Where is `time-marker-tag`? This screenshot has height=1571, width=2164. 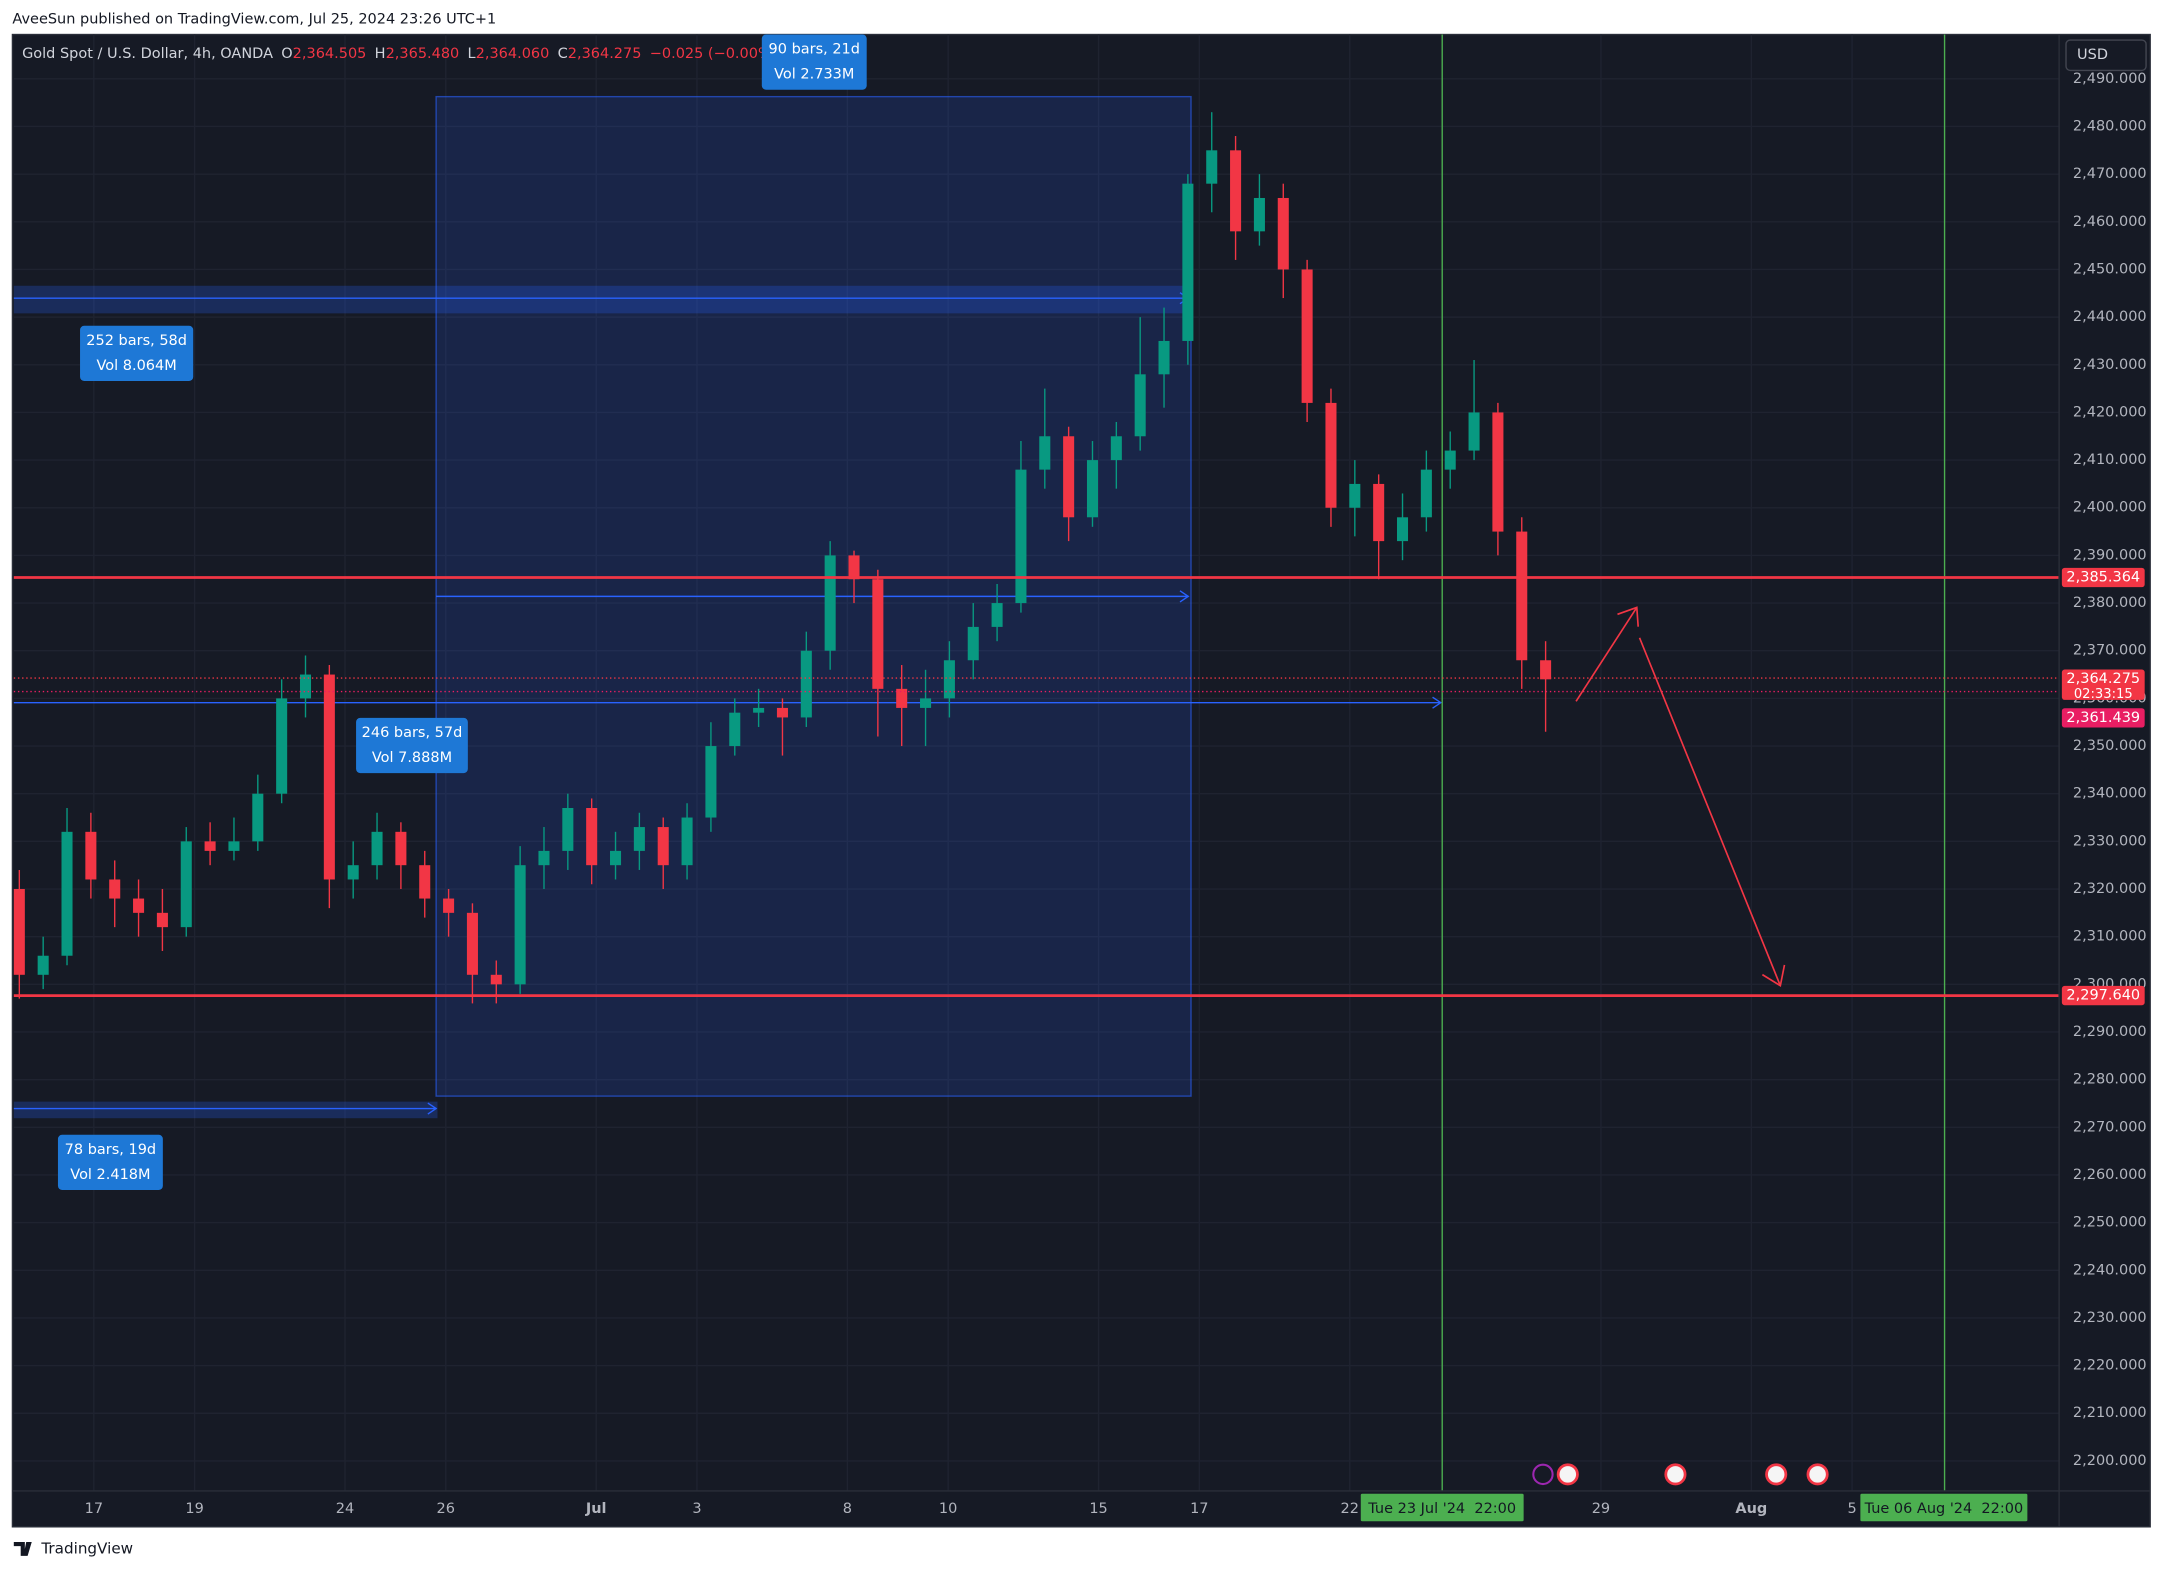 time-marker-tag is located at coordinates (1442, 1507).